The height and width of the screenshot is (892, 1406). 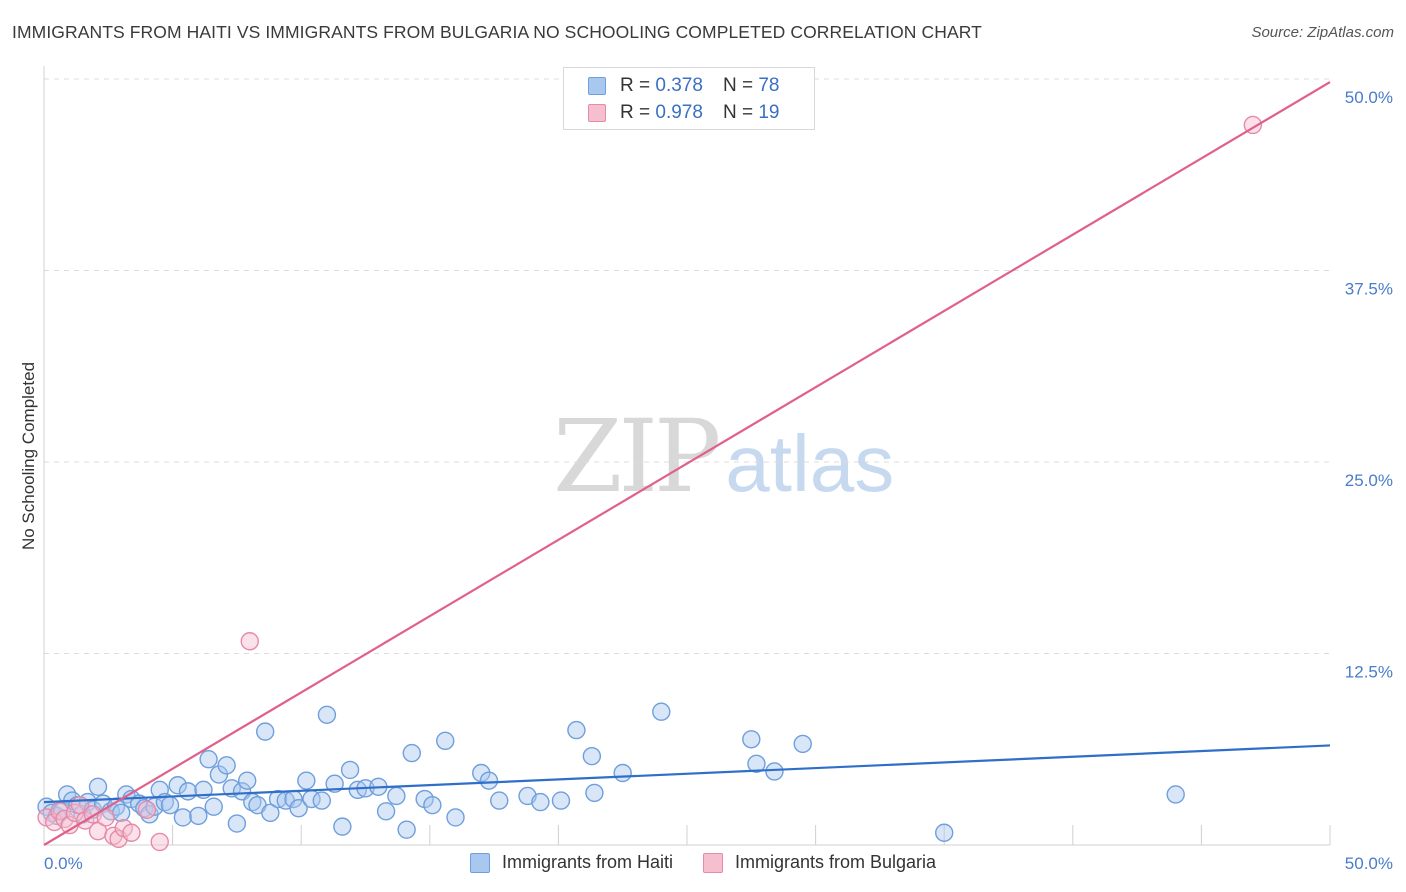 What do you see at coordinates (687, 774) in the screenshot?
I see `haiti-trend-line` at bounding box center [687, 774].